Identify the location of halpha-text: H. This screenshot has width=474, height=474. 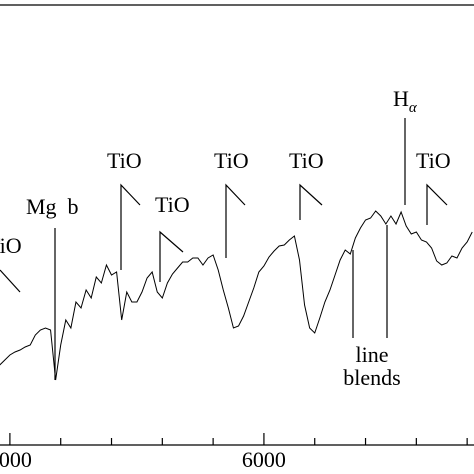
(401, 98).